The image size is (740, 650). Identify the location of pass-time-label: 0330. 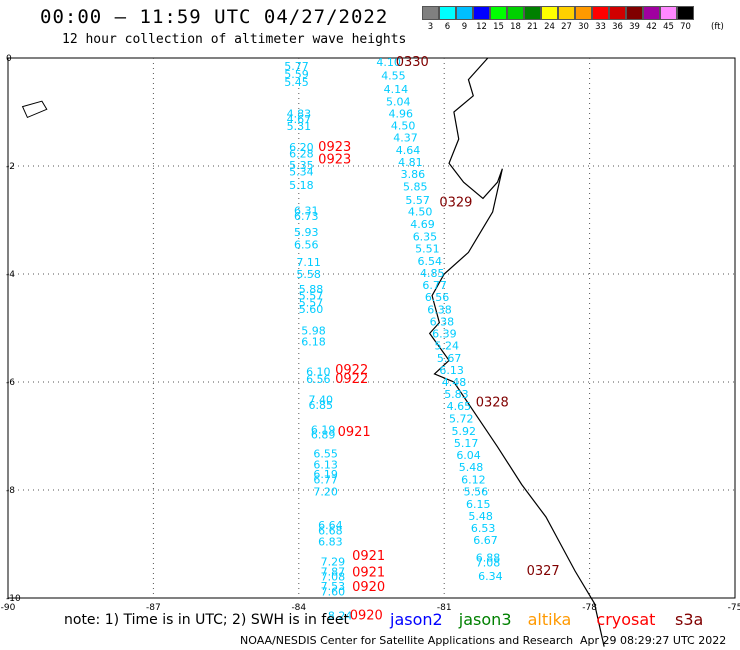
(412, 62).